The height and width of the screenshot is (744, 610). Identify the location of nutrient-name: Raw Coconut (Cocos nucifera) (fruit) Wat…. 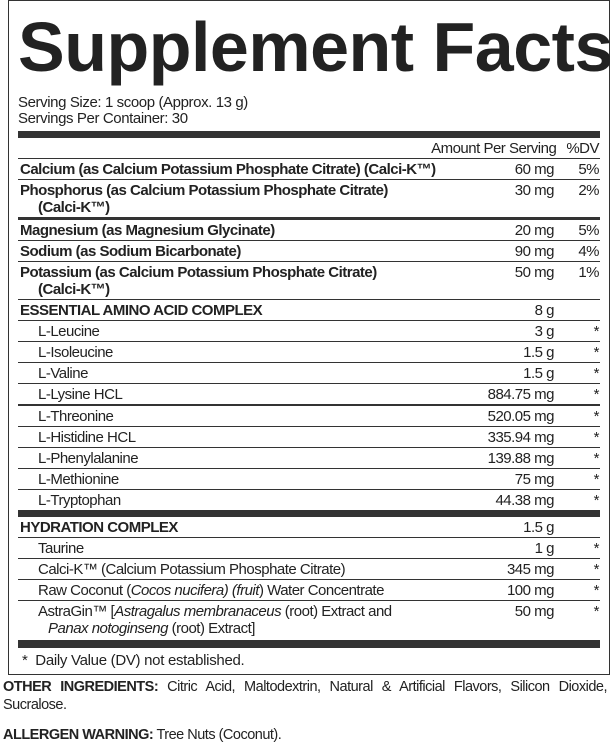
(234, 590).